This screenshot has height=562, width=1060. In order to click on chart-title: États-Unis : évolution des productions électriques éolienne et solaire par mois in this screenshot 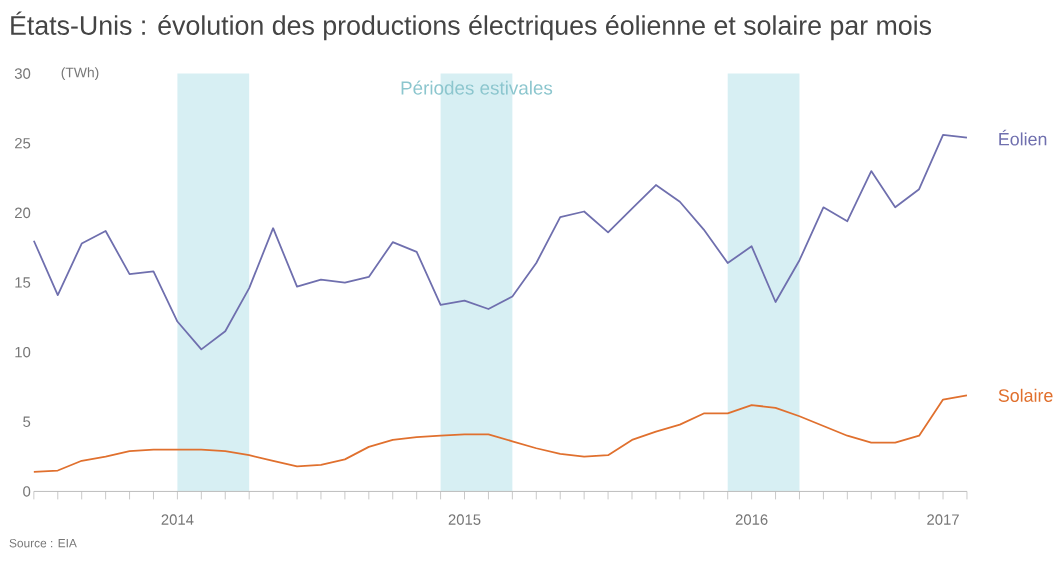, I will do `click(471, 26)`.